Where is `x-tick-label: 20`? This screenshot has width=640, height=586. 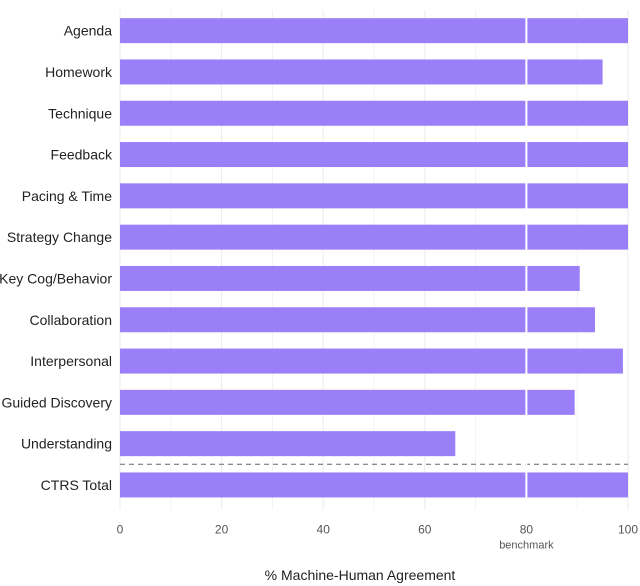 x-tick-label: 20 is located at coordinates (222, 530).